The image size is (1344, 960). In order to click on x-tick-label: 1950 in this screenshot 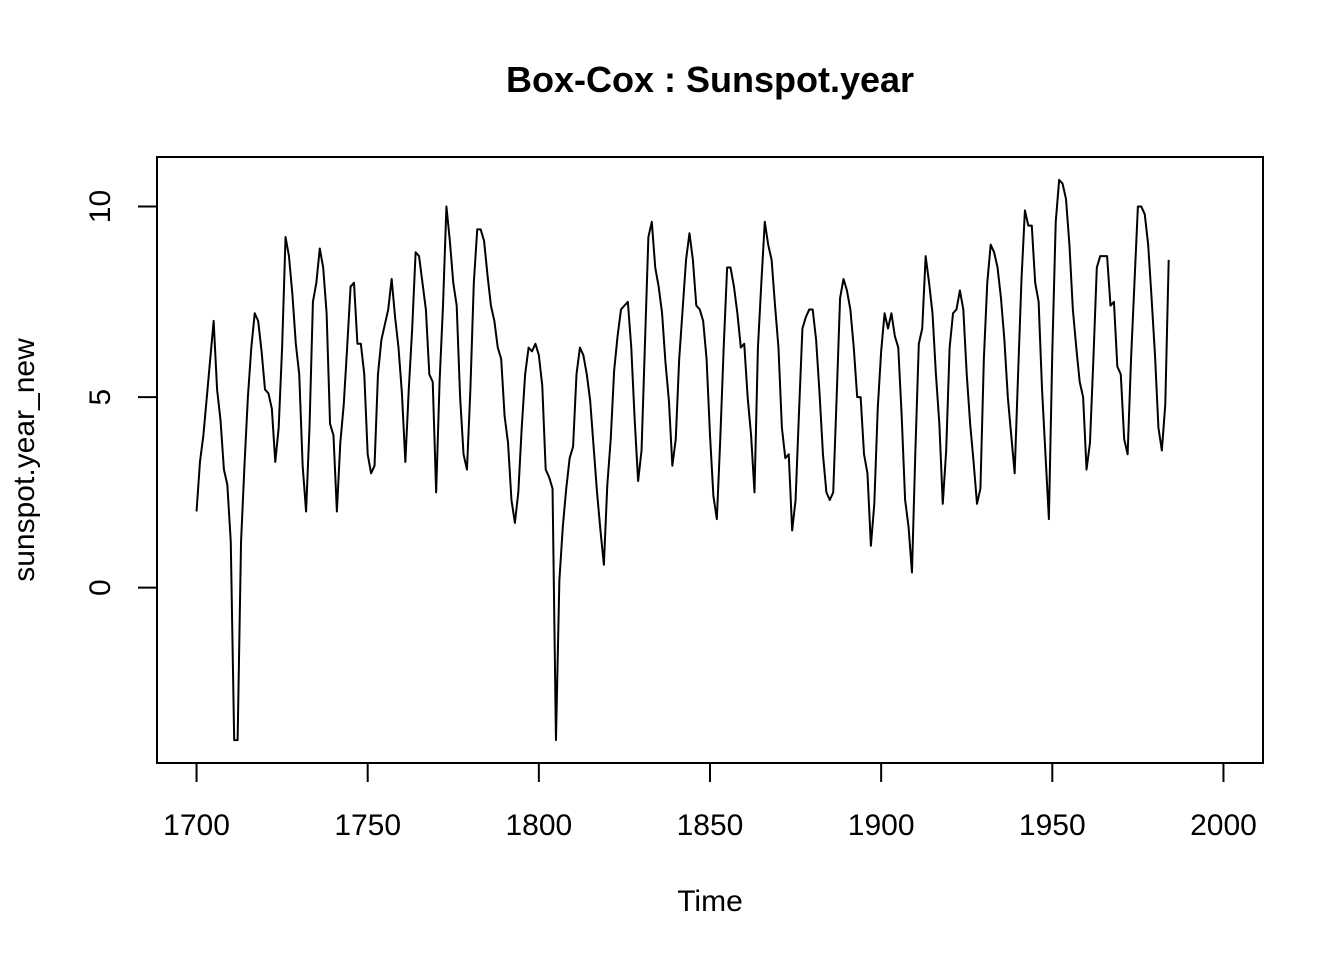, I will do `click(1052, 825)`.